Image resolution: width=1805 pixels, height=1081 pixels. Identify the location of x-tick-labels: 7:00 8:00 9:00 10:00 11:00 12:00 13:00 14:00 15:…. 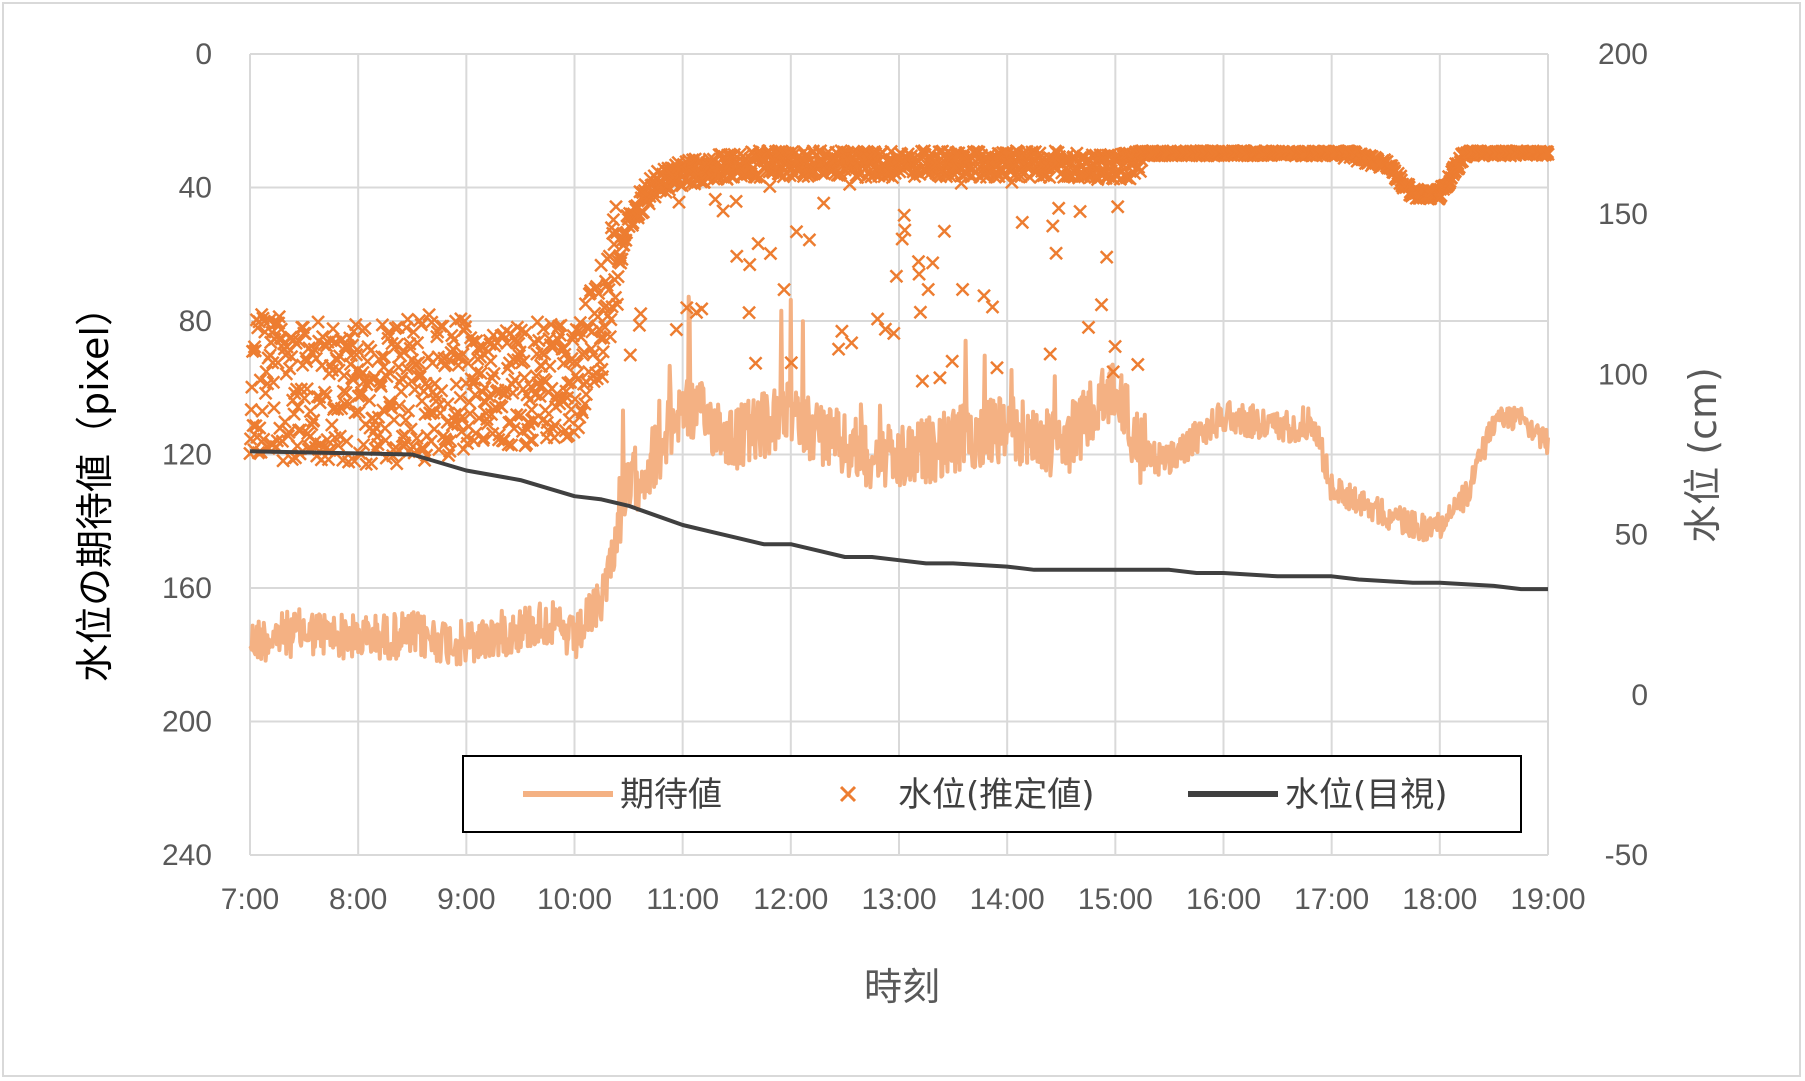
(903, 899).